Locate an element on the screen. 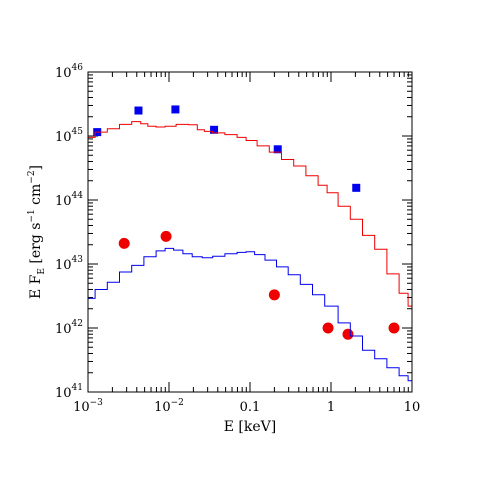  x-axis-label: E [keV] is located at coordinates (250, 427).